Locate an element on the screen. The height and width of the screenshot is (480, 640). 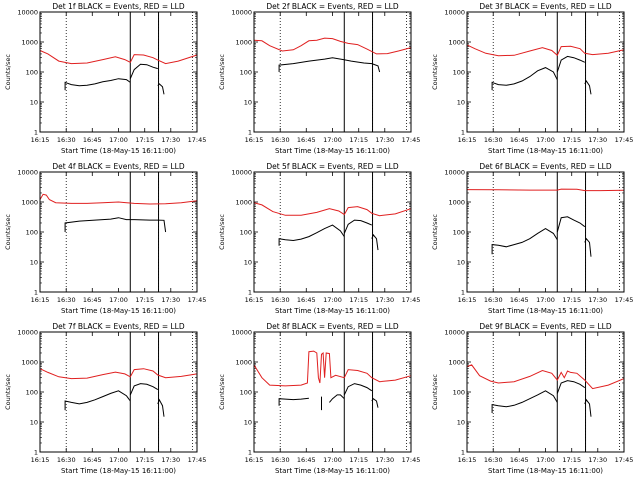
series-lld-line is located at coordinates (332, 46).